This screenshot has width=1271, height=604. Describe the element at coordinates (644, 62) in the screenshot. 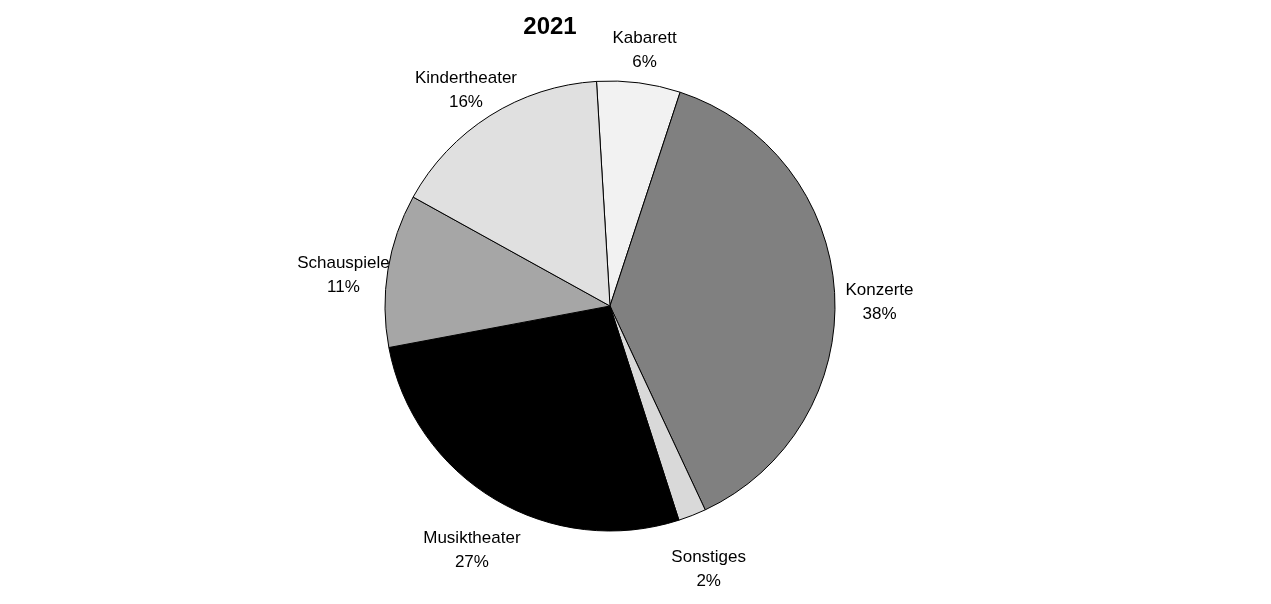

I see `data-label: 6%` at that location.